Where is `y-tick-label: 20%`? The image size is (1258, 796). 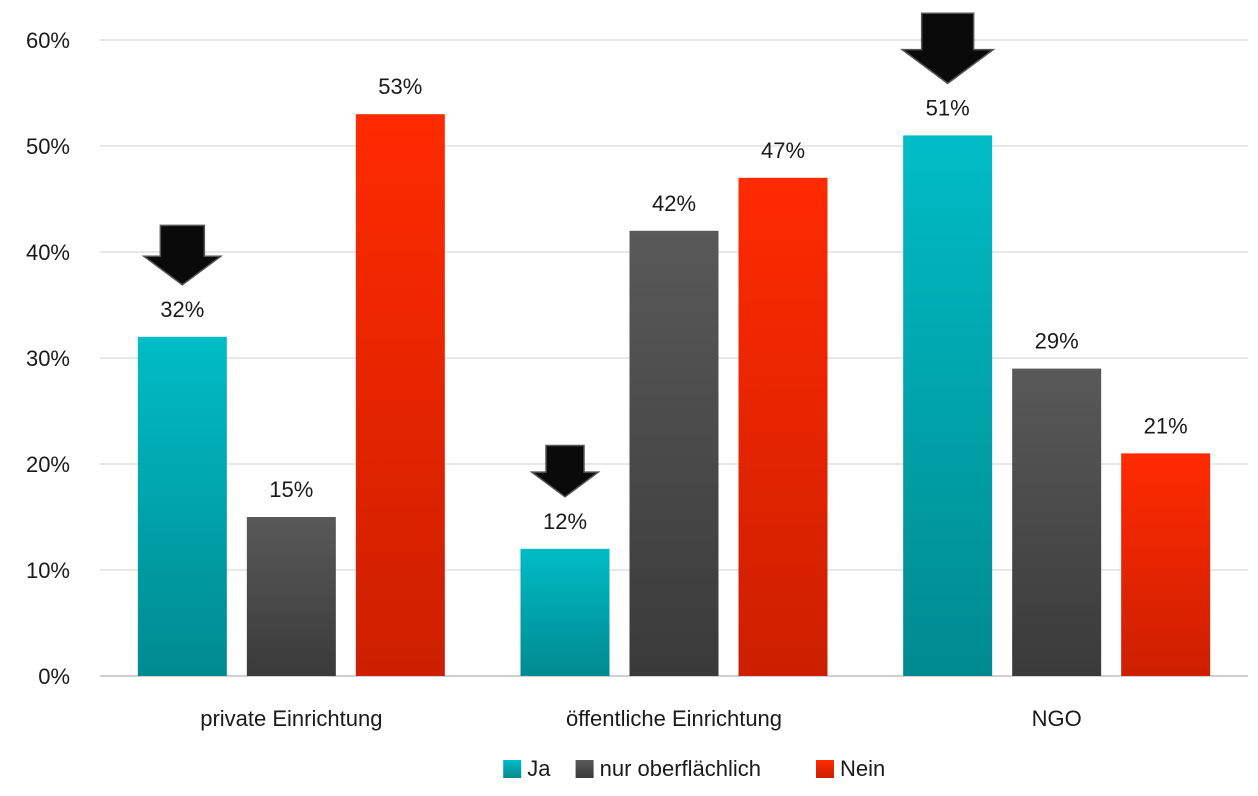
y-tick-label: 20% is located at coordinates (48, 464).